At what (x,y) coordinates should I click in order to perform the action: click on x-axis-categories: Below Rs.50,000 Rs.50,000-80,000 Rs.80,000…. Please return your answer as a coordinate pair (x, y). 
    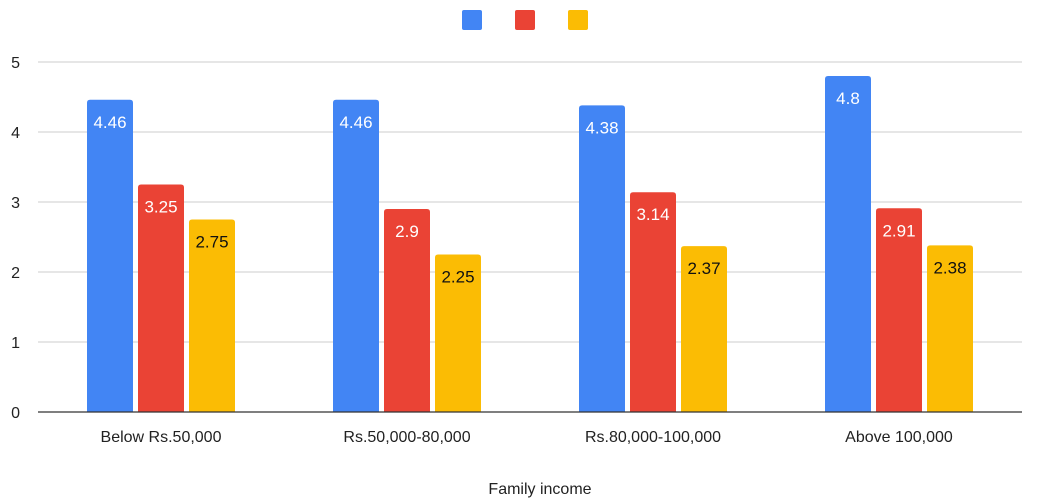
    Looking at the image, I should click on (527, 437).